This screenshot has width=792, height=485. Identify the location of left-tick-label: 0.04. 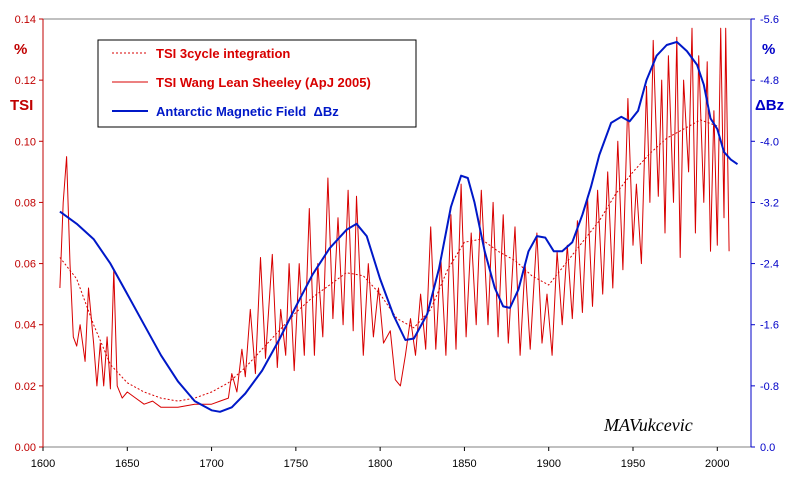
(25, 326).